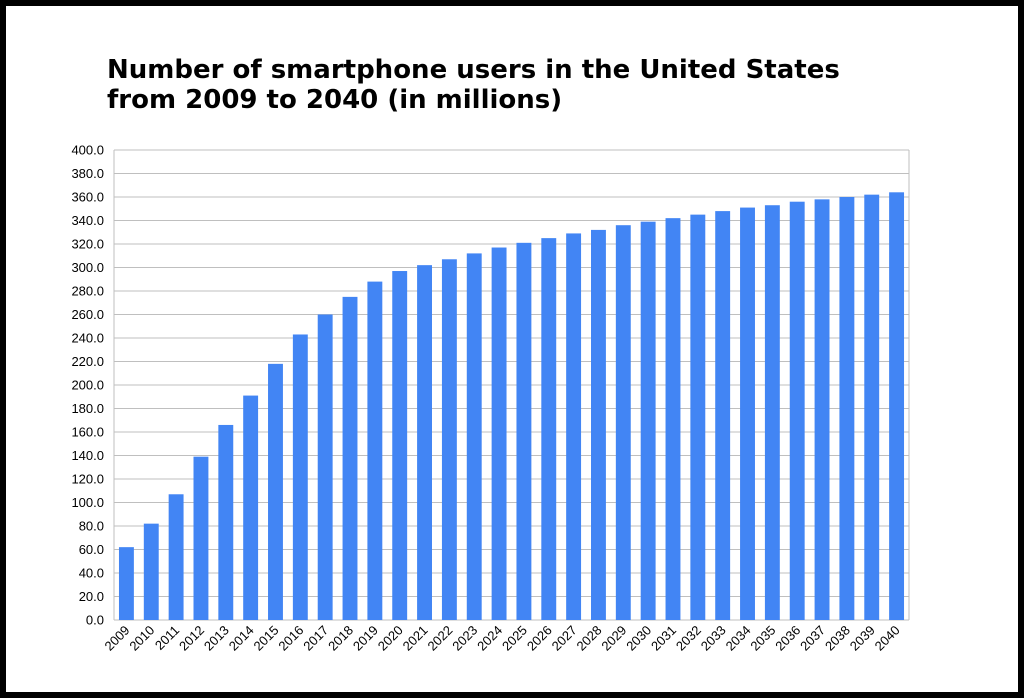 The height and width of the screenshot is (698, 1024). I want to click on y-tick-label: 240.0, so click(87, 338).